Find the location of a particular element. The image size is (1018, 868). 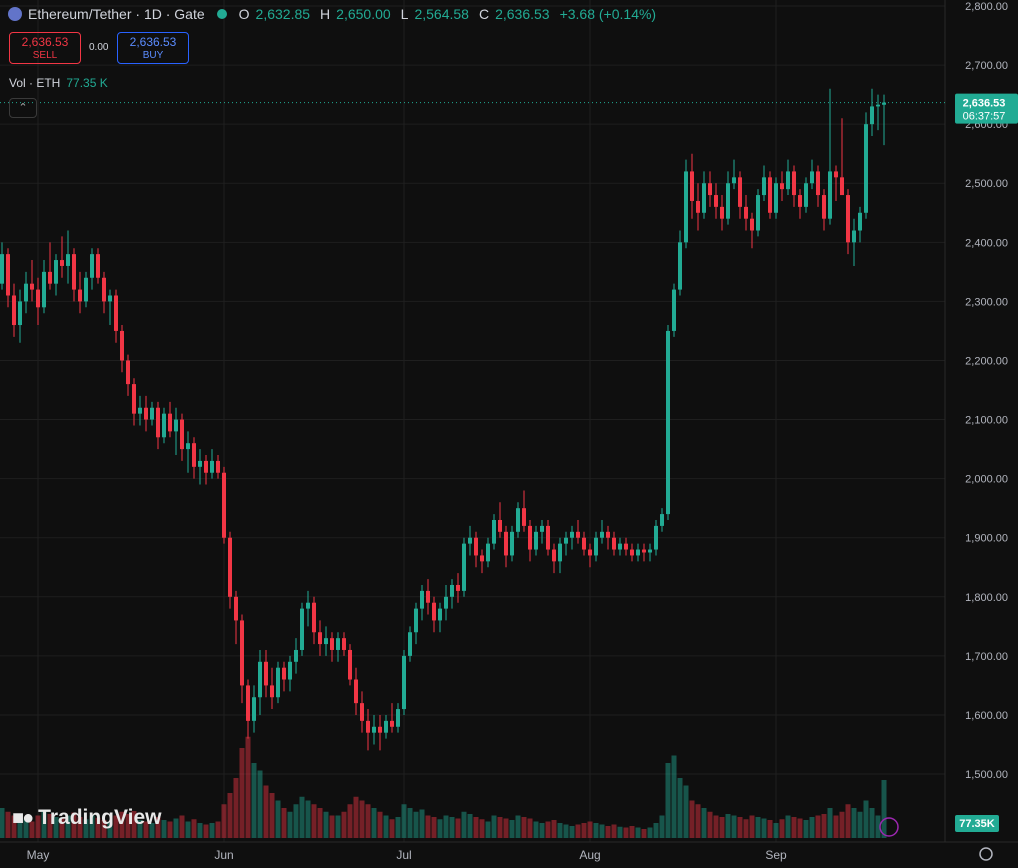

sell-button: 2,636.53 SELL is located at coordinates (45, 48).